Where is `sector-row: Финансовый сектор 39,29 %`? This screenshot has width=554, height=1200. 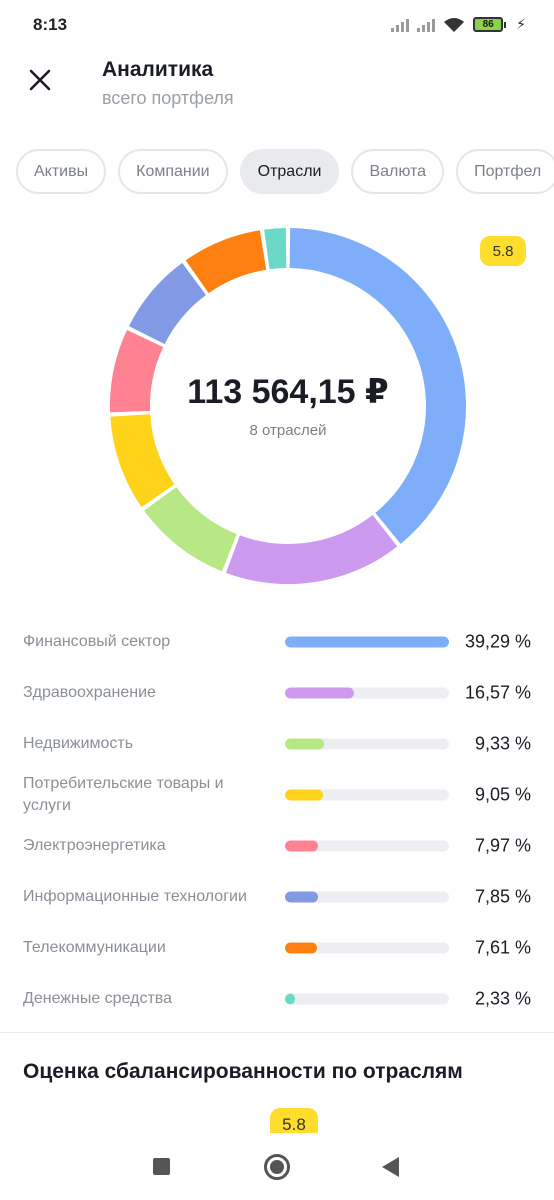
sector-row: Финансовый сектор 39,29 % is located at coordinates (277, 641).